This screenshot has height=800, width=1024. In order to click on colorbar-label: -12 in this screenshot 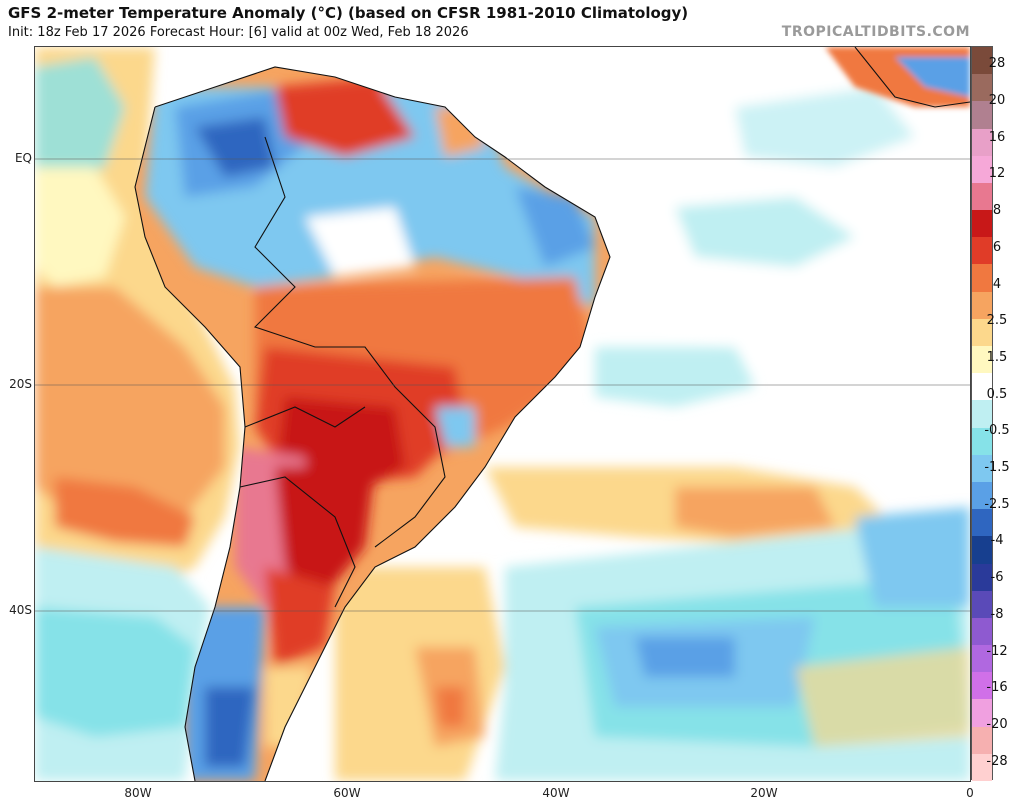, I will do `click(997, 651)`.